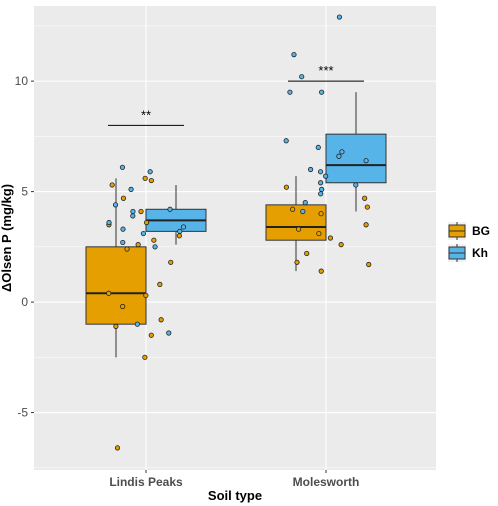 This screenshot has height=506, width=498. I want to click on x-tick-label: Lindis Peaks, so click(146, 482).